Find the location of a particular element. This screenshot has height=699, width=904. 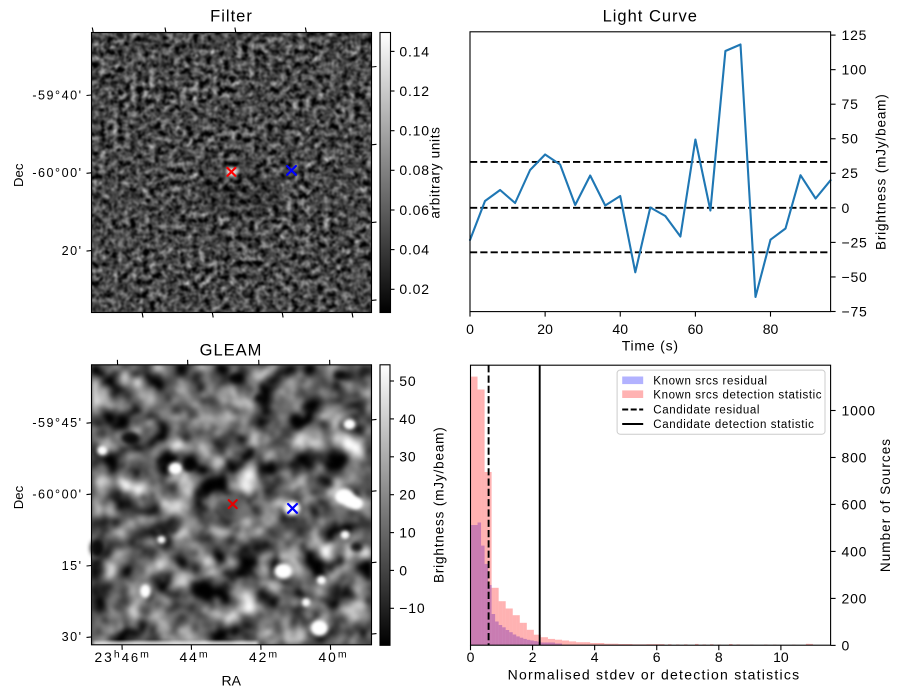

svg-text: 25 is located at coordinates (850, 173).